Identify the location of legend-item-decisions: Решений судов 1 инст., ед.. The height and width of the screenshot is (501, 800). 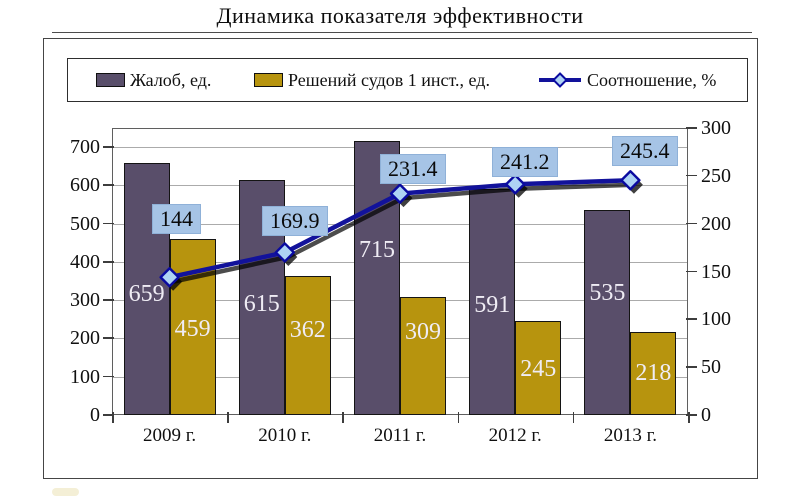
(372, 80).